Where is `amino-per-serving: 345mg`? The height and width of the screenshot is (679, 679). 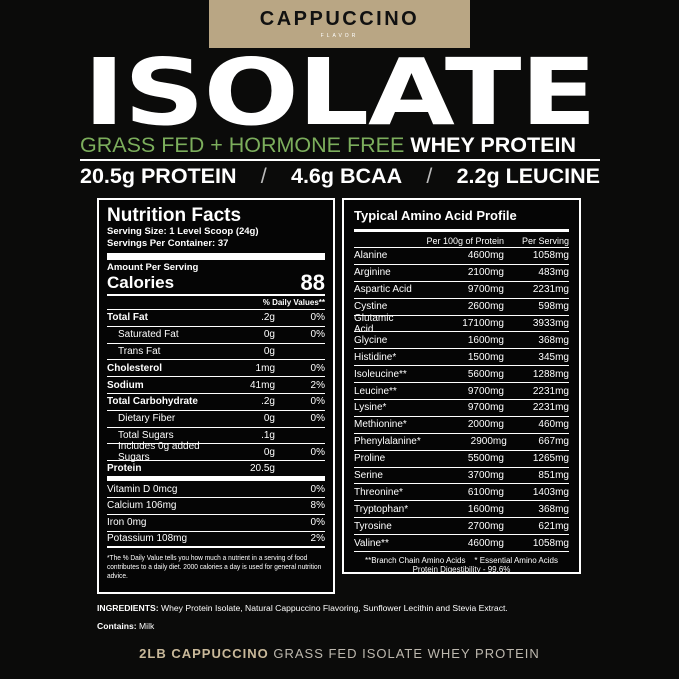
amino-per-serving: 345mg is located at coordinates (553, 357).